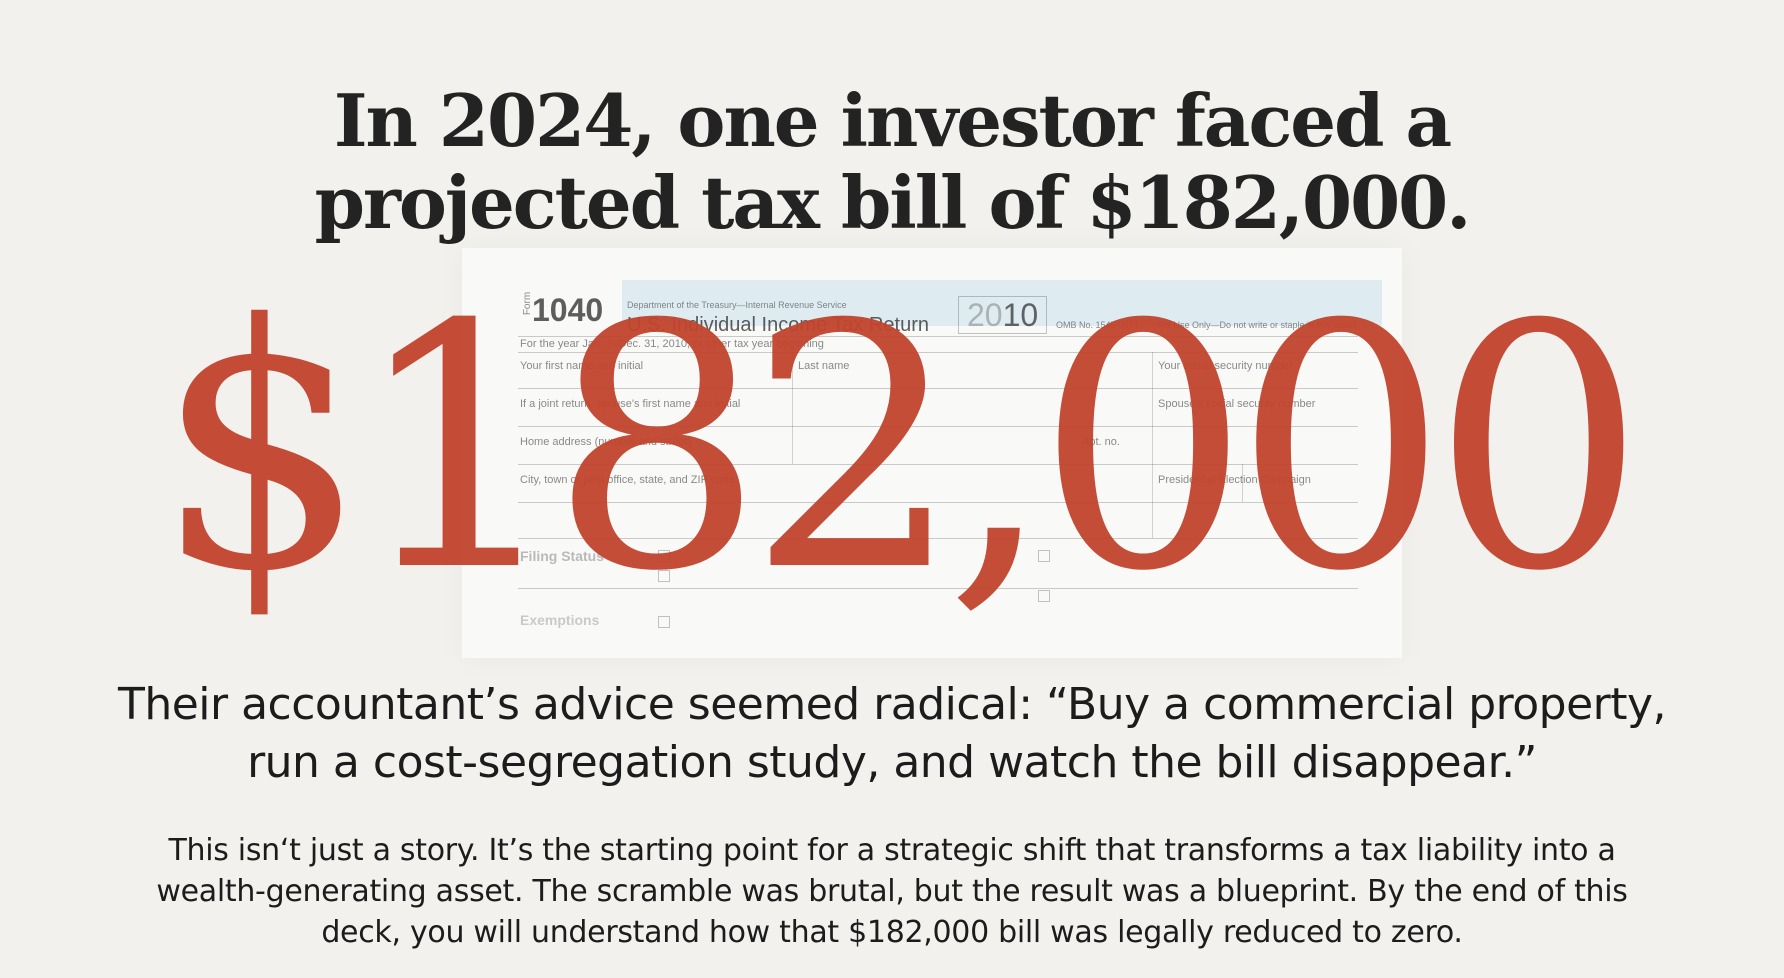 The image size is (1784, 978). What do you see at coordinates (1097, 325) in the screenshot?
I see `form-omb: OMB No. 1545-0074` at bounding box center [1097, 325].